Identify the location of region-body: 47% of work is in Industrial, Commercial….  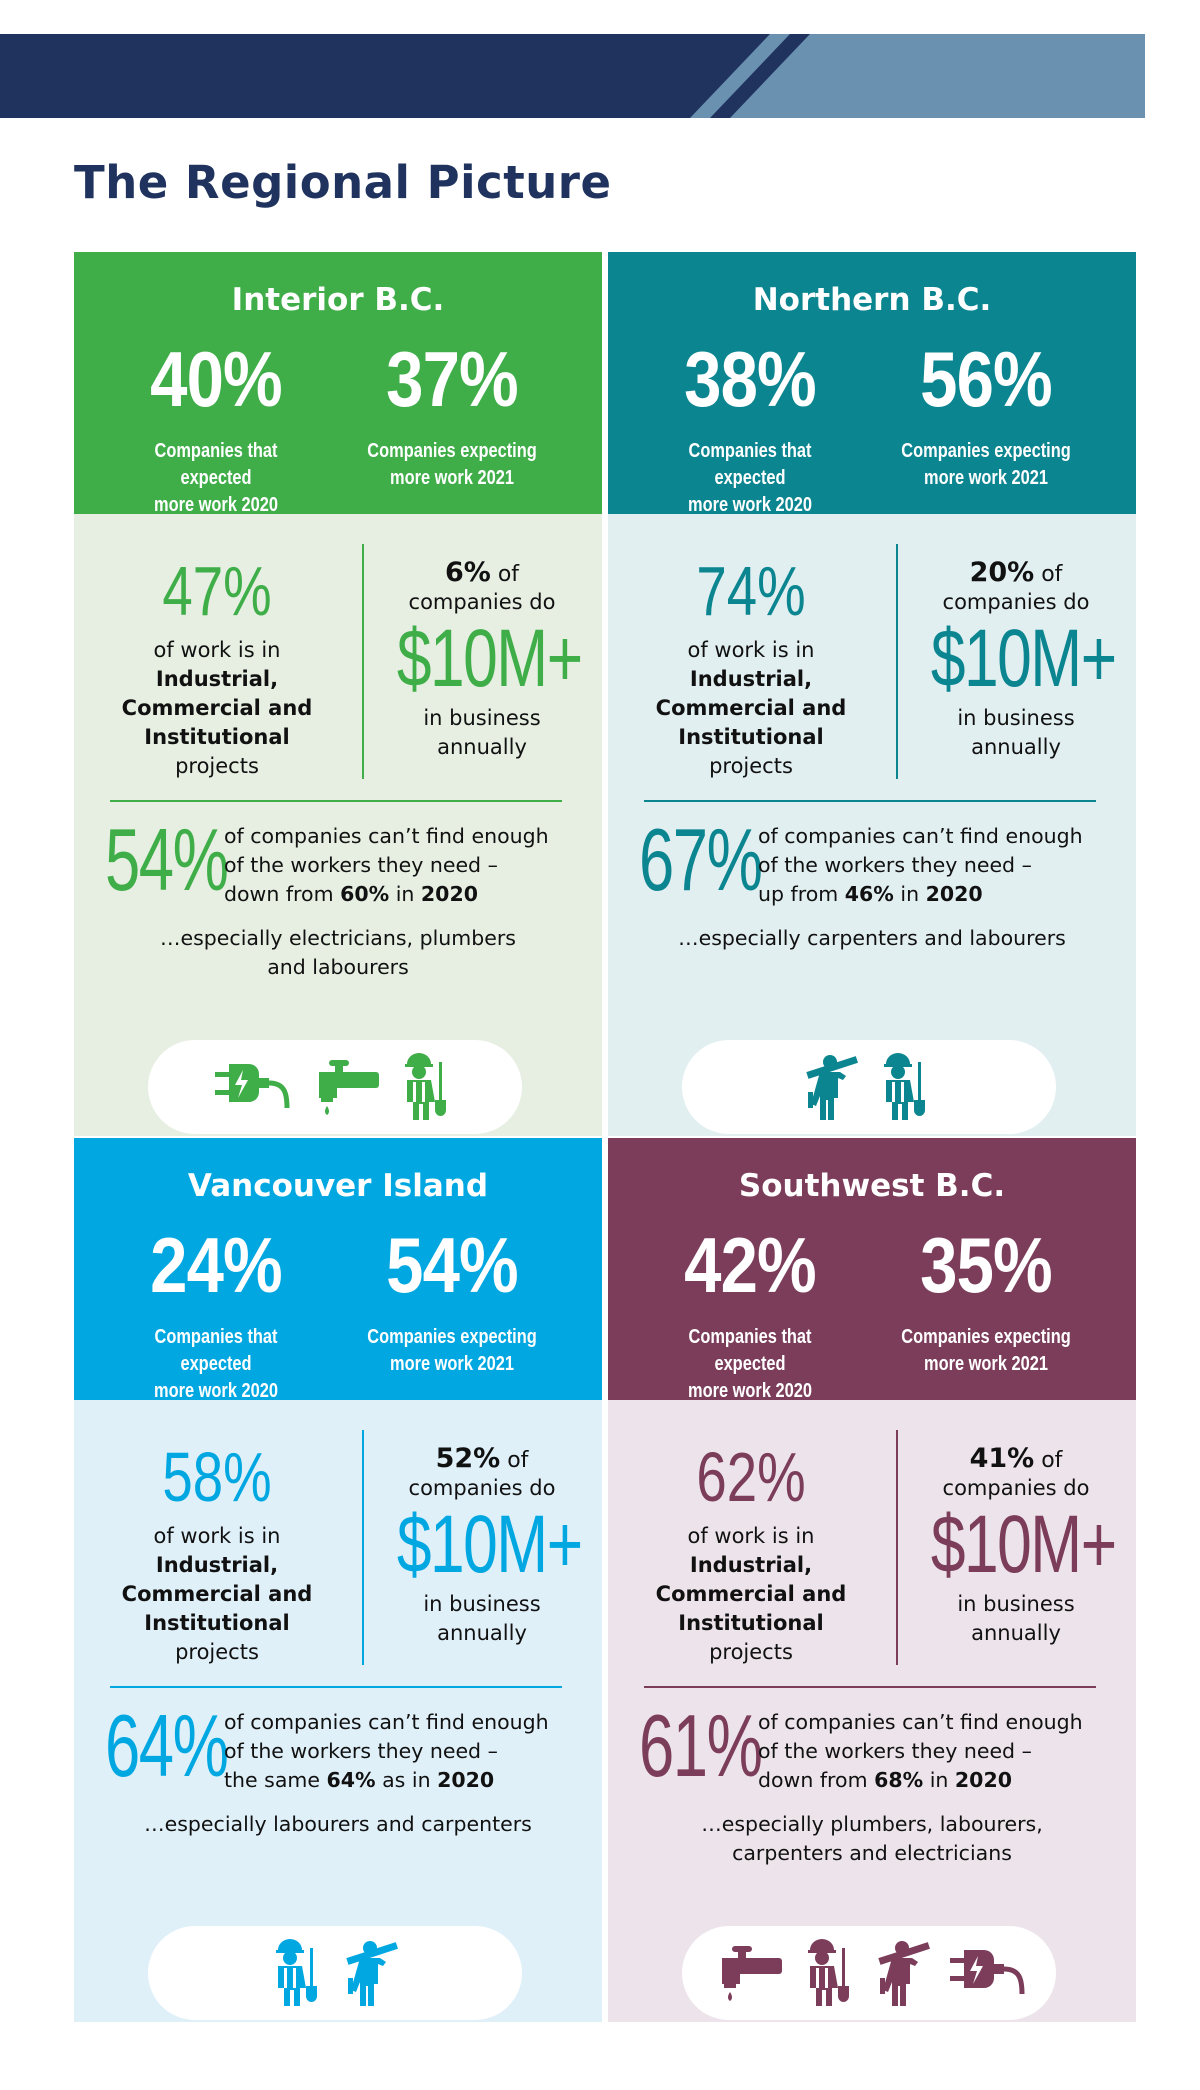
(338, 825).